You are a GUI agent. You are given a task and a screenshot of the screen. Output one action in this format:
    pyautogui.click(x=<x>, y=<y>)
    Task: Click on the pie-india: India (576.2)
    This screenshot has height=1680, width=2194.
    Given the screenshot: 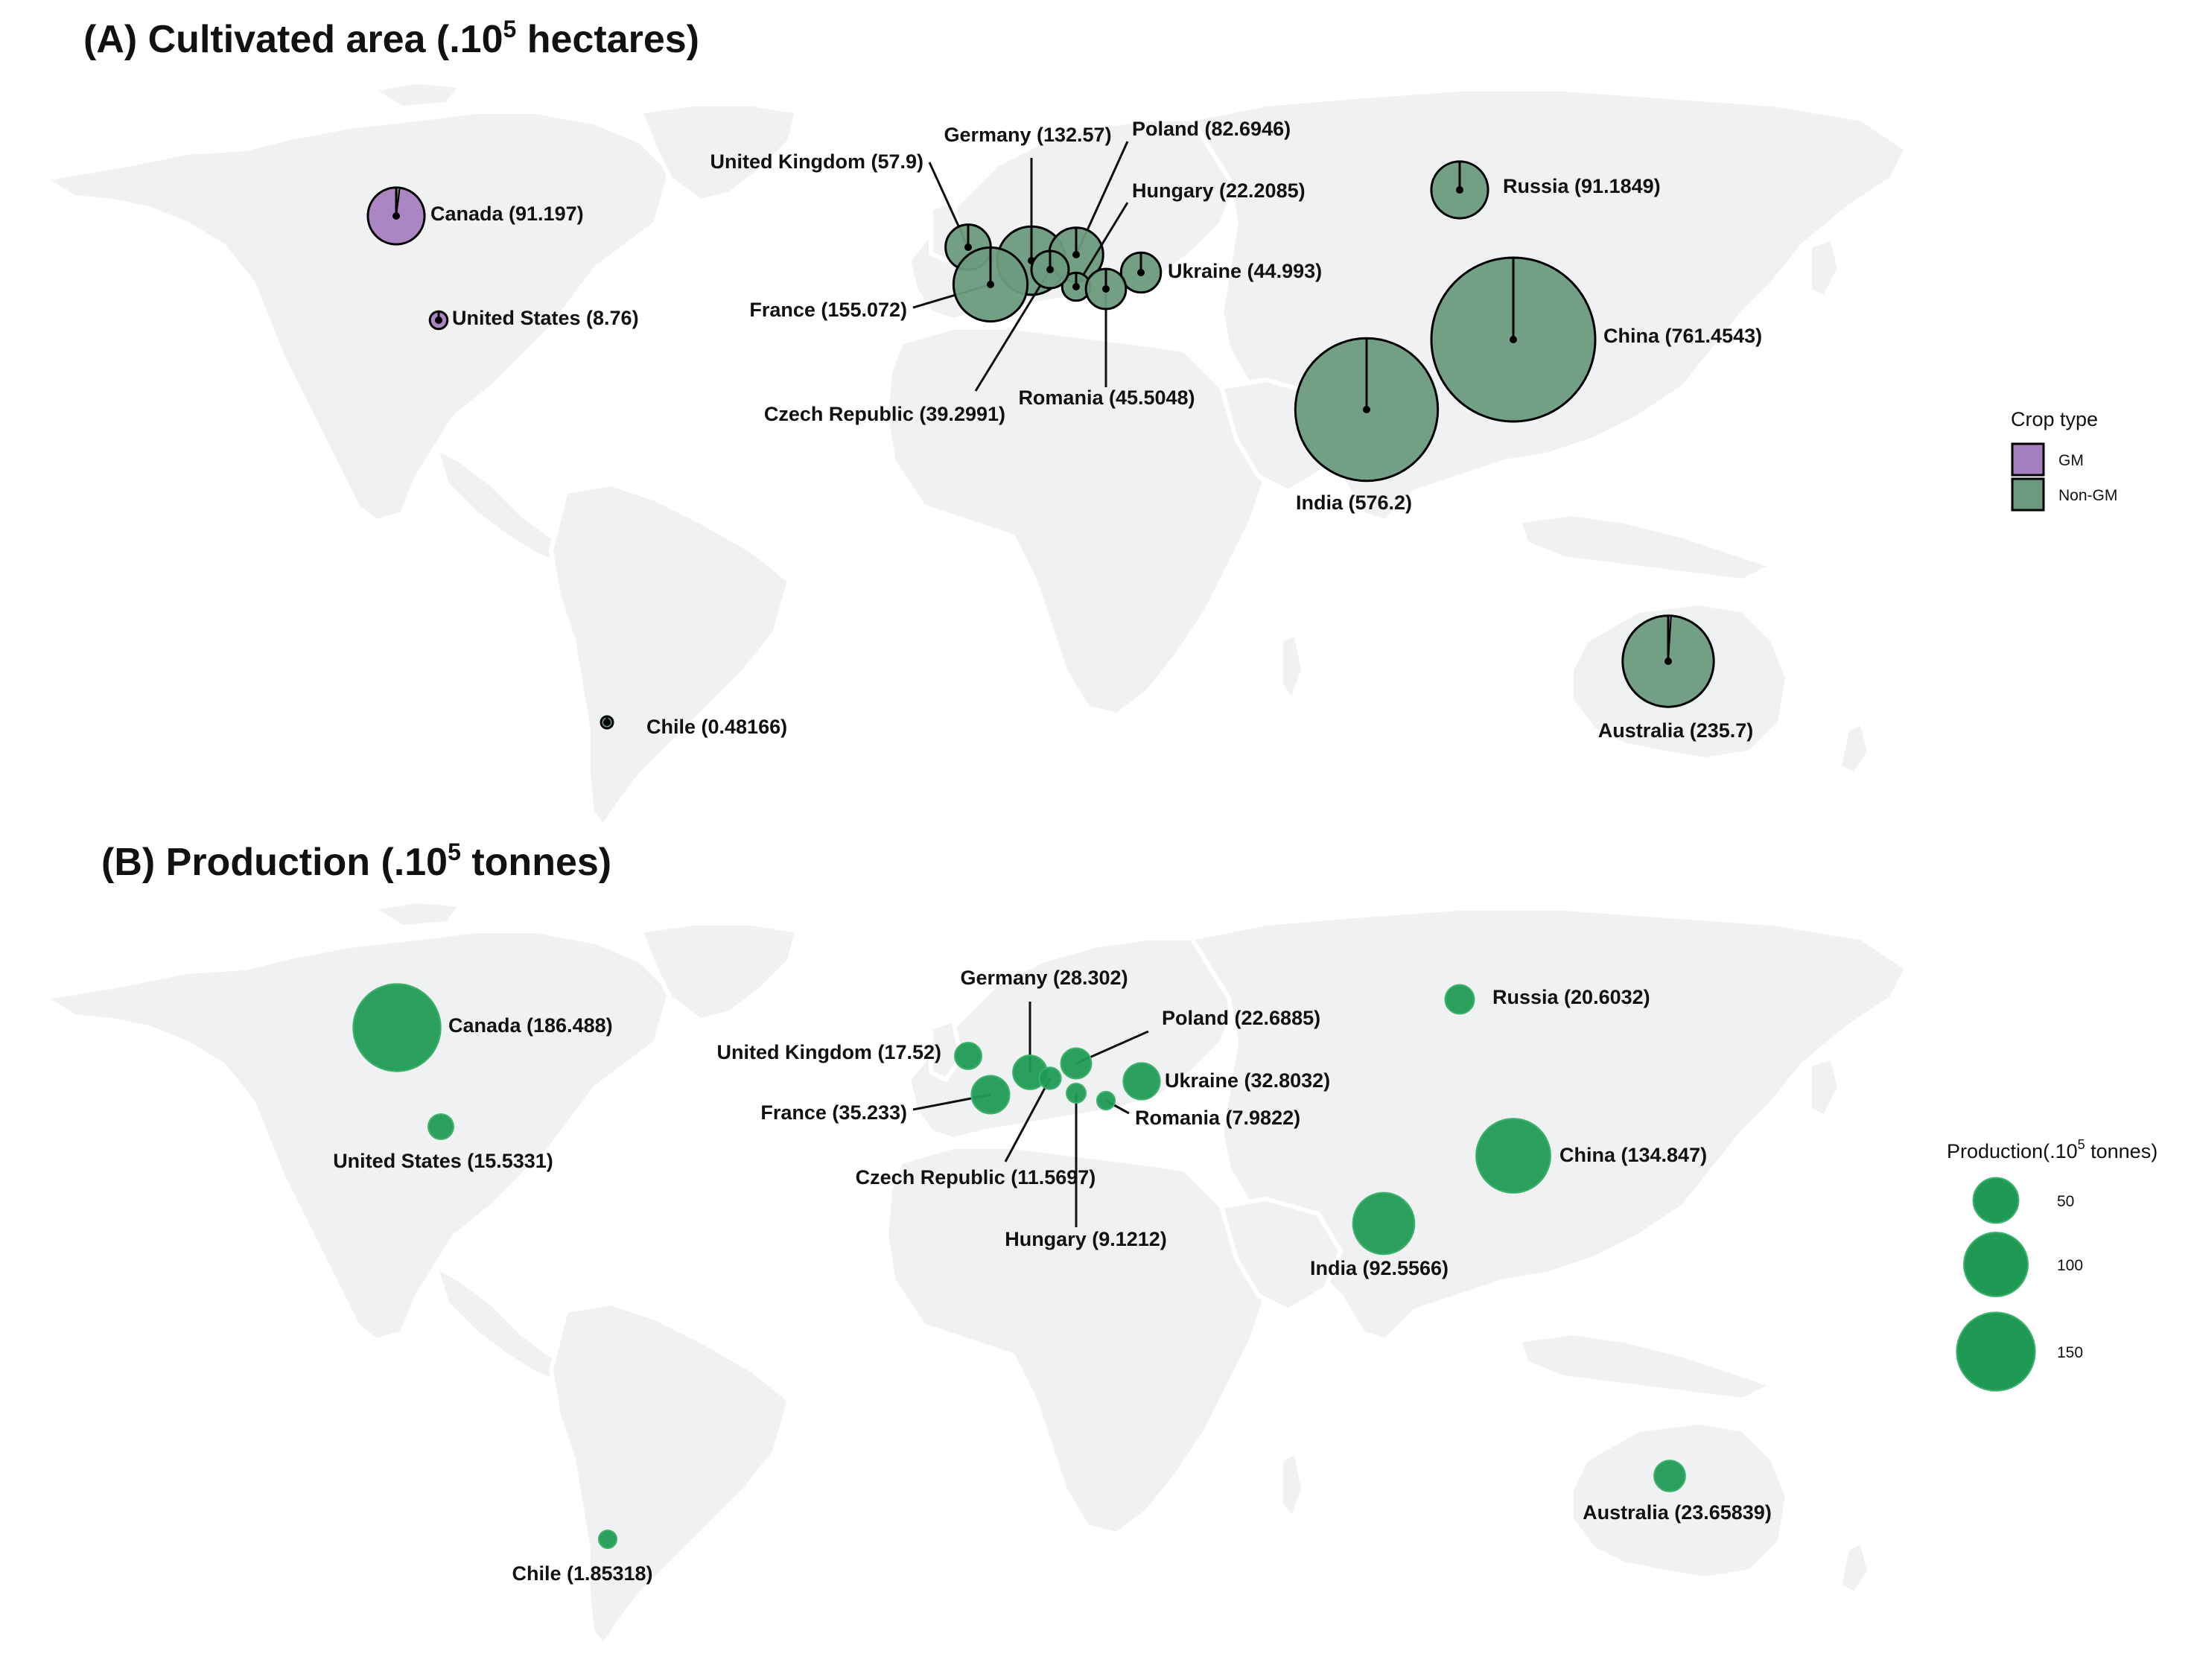 What is the action you would take?
    pyautogui.click(x=1367, y=425)
    